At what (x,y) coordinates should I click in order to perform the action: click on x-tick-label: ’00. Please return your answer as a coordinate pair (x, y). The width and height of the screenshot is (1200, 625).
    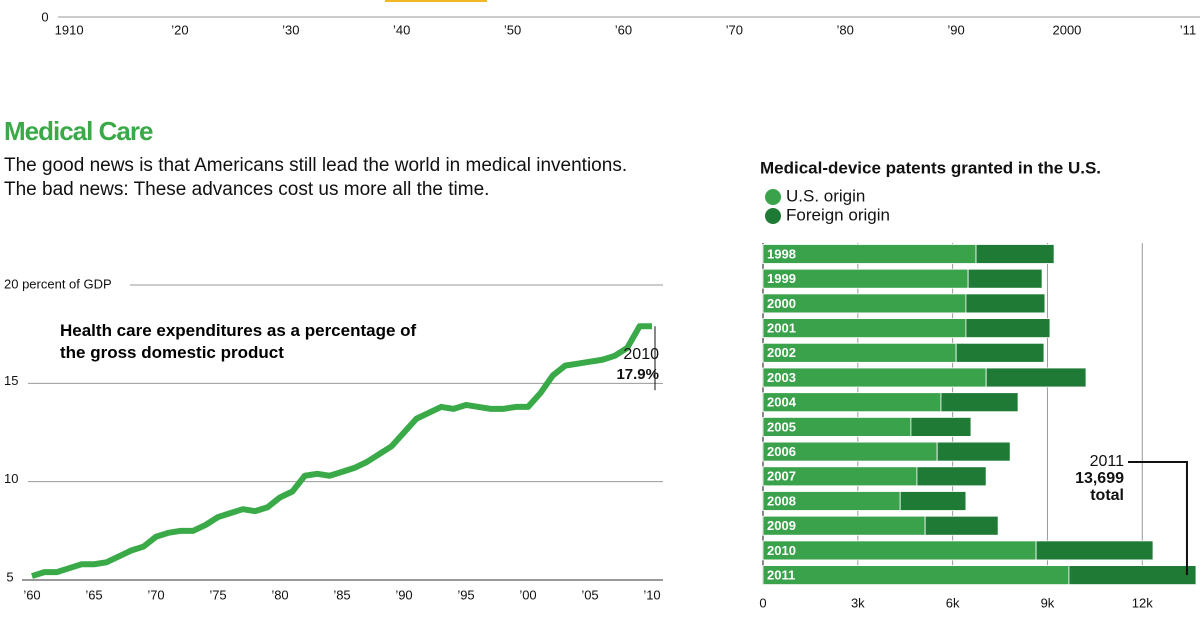
    Looking at the image, I should click on (527, 594).